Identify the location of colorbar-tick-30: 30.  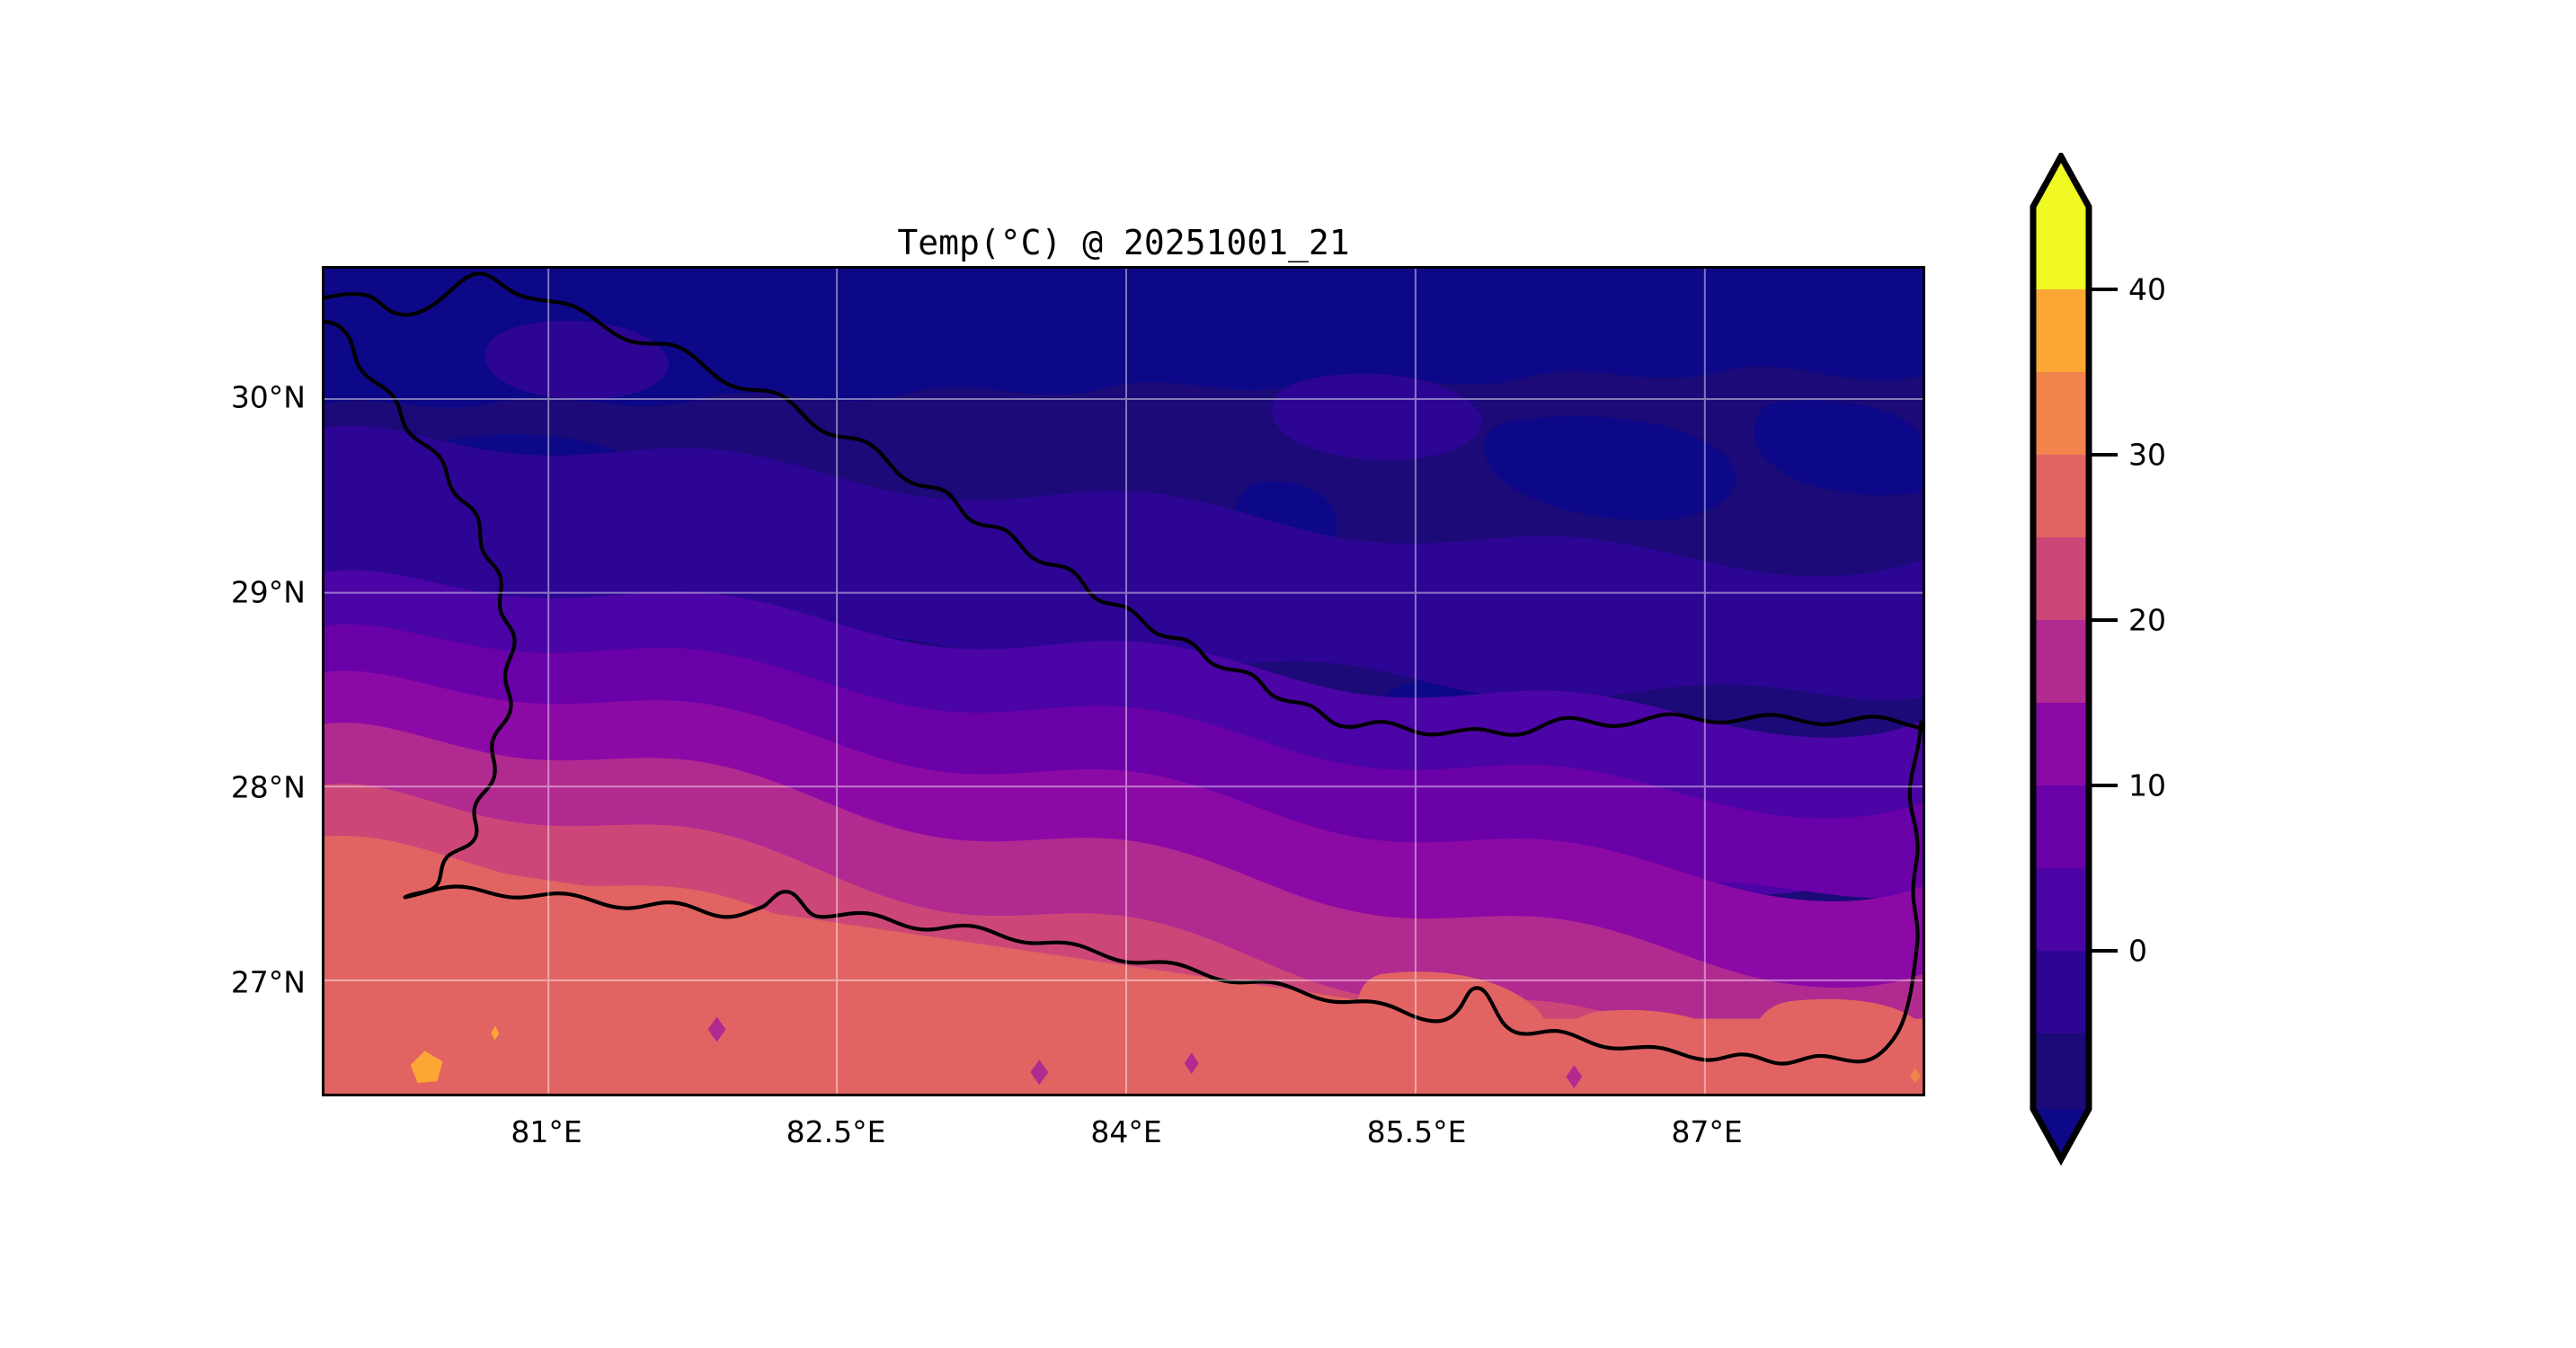
(2147, 455).